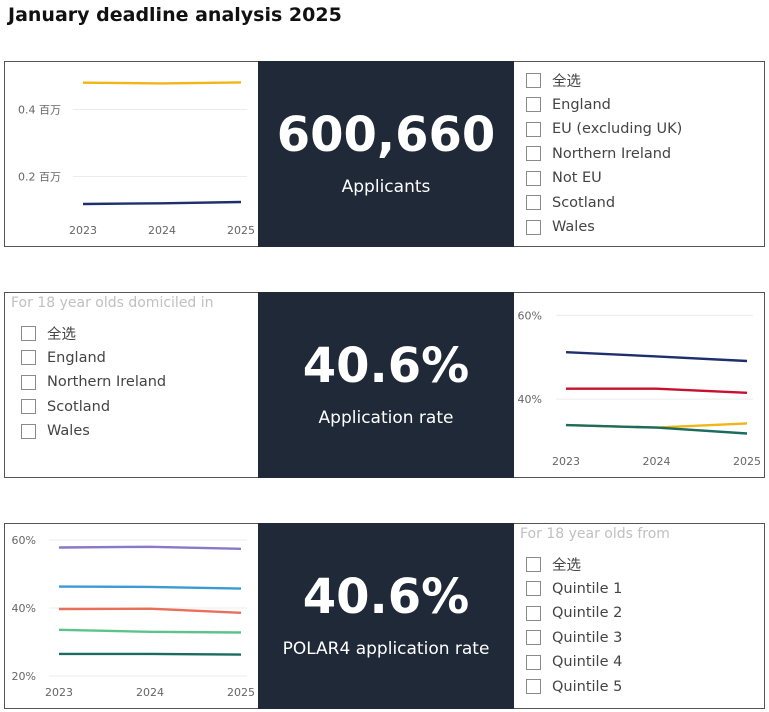  I want to click on kpi-label: Application rate, so click(386, 418).